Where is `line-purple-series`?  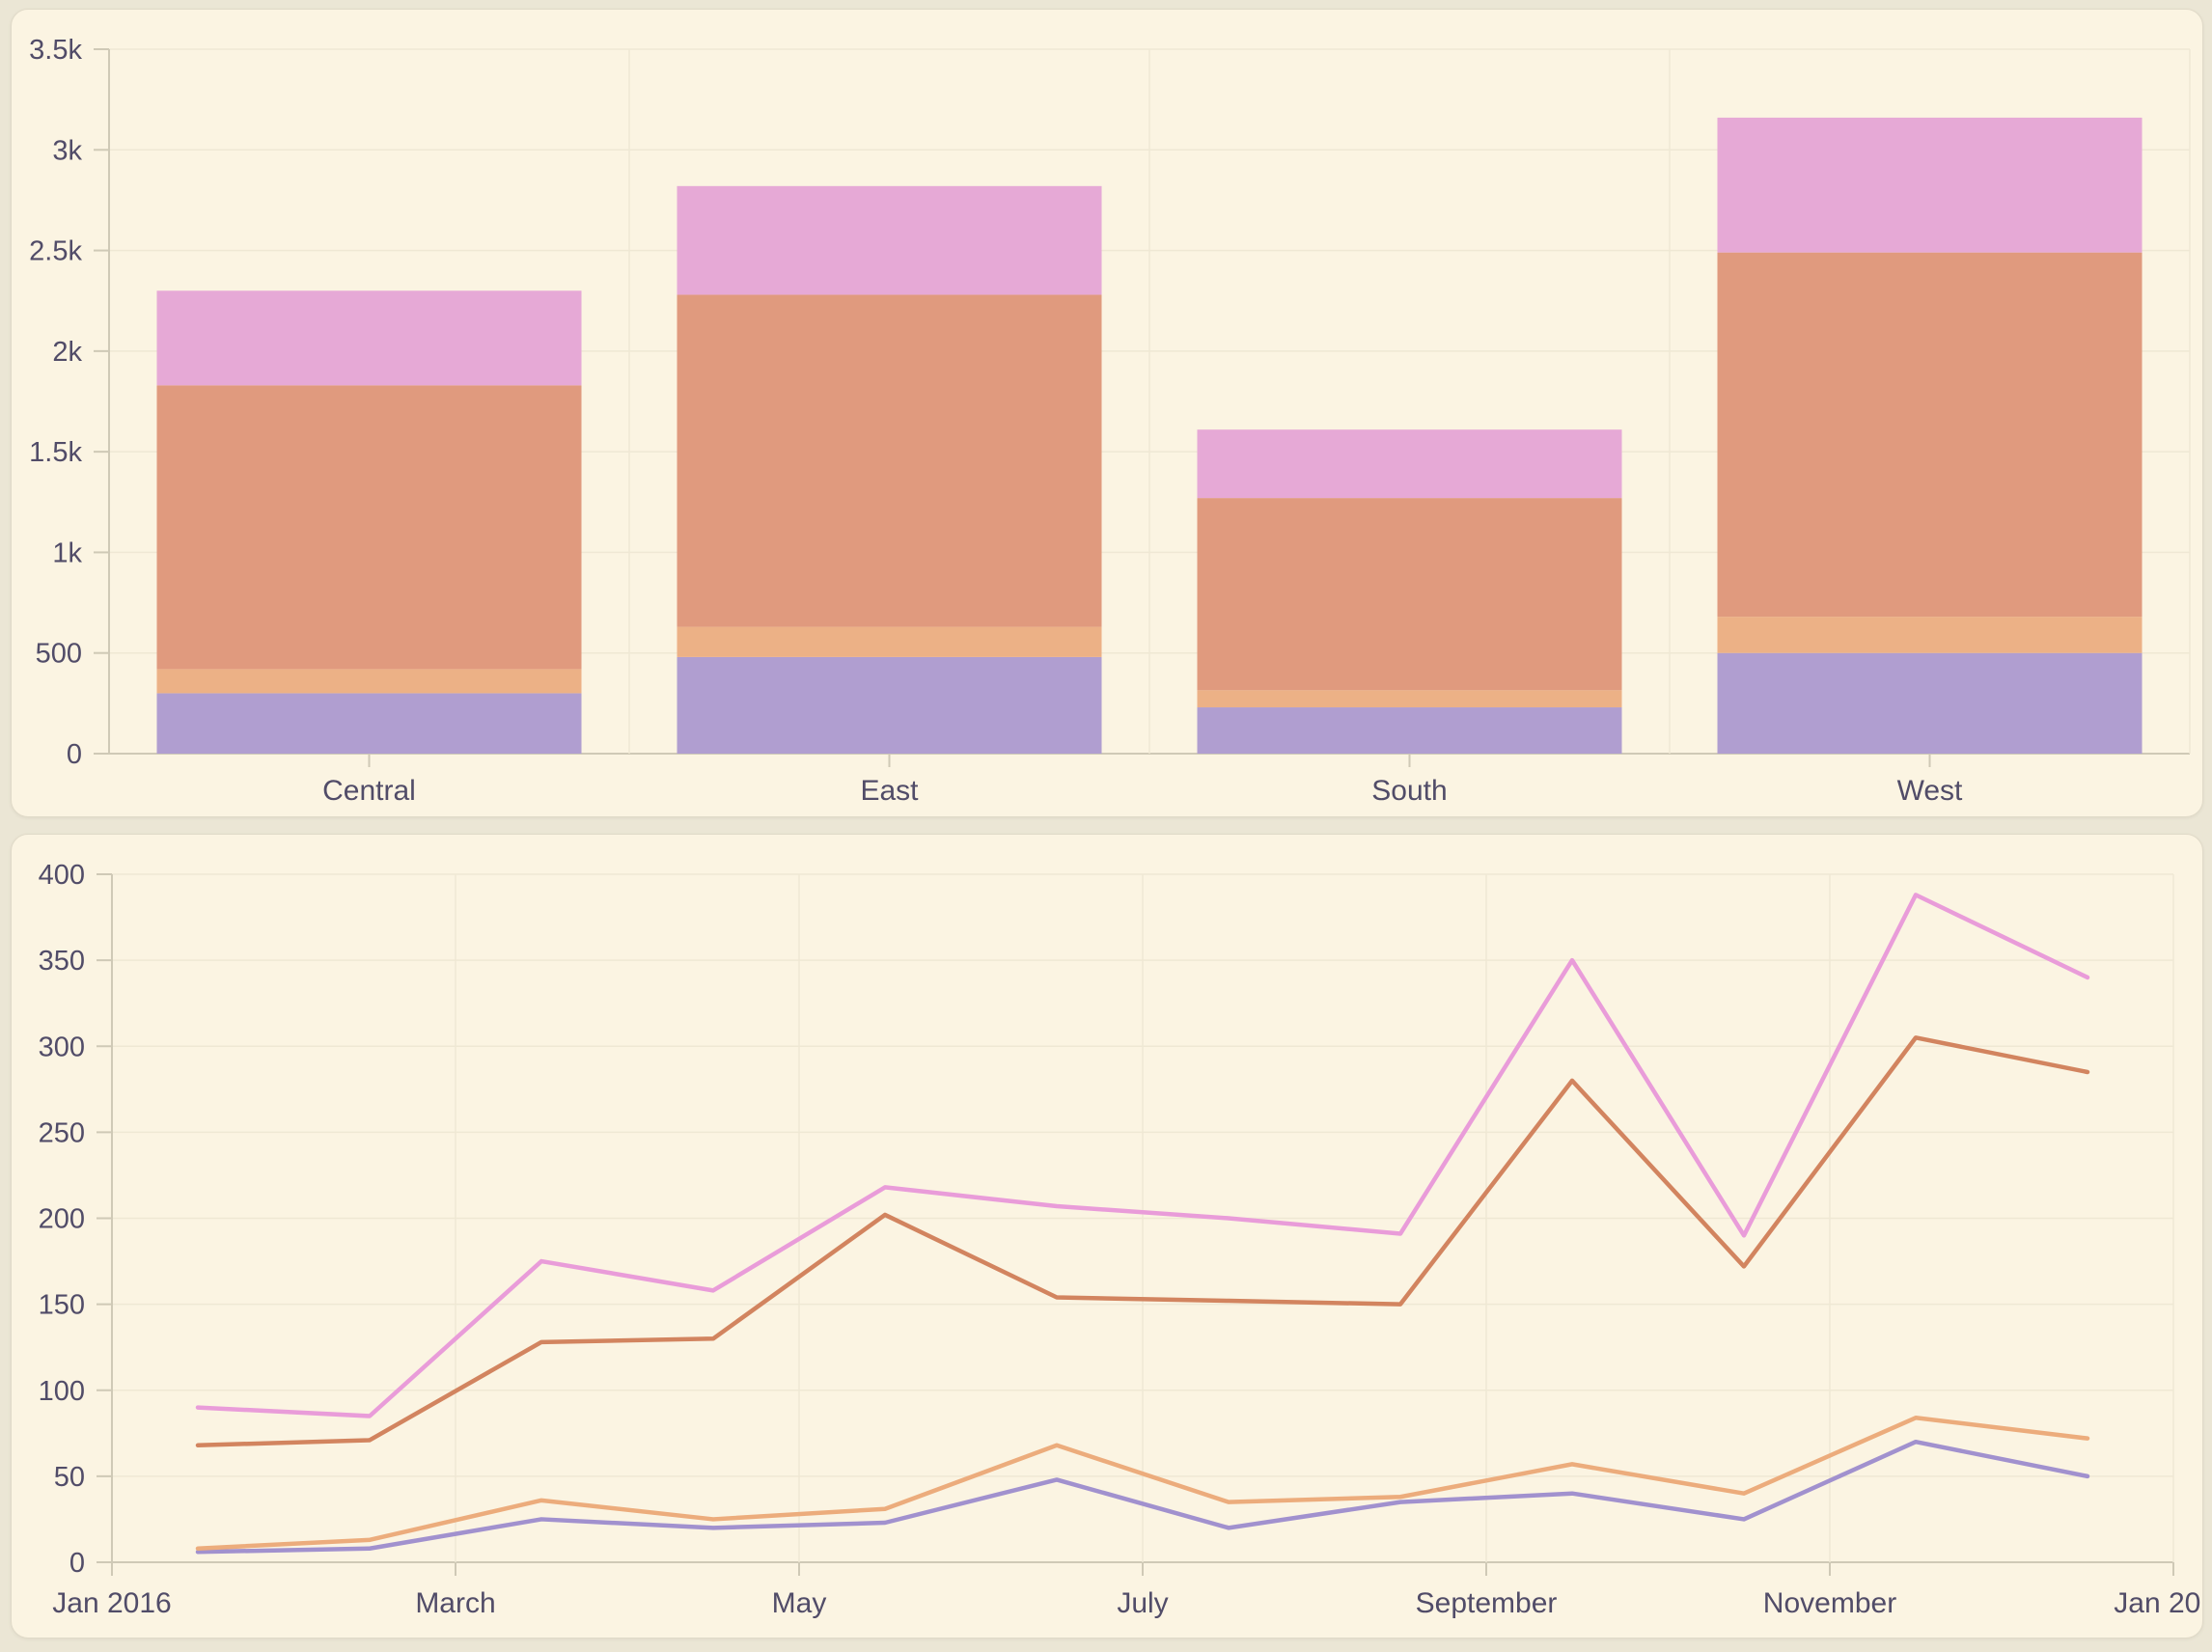
line-purple-series is located at coordinates (1142, 1497).